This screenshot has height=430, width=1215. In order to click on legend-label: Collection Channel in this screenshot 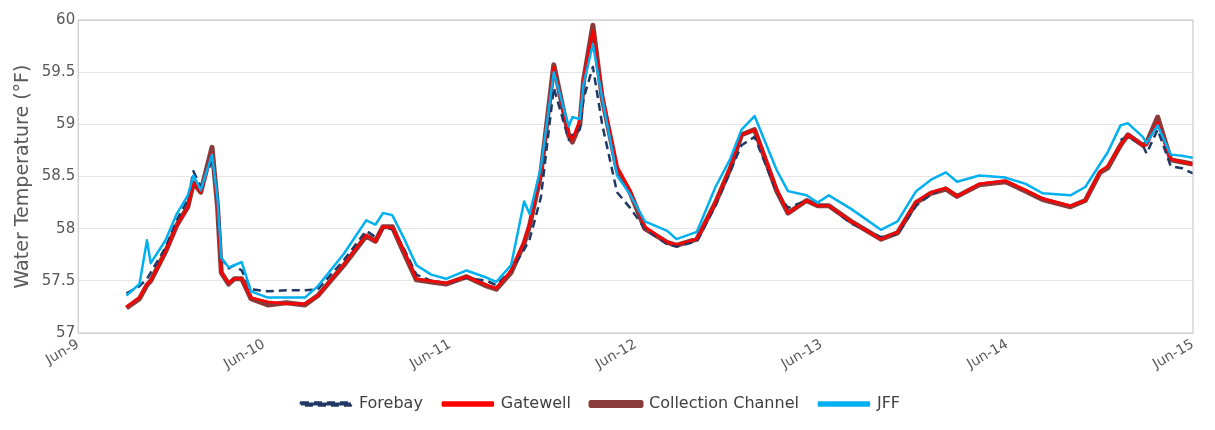, I will do `click(724, 403)`.